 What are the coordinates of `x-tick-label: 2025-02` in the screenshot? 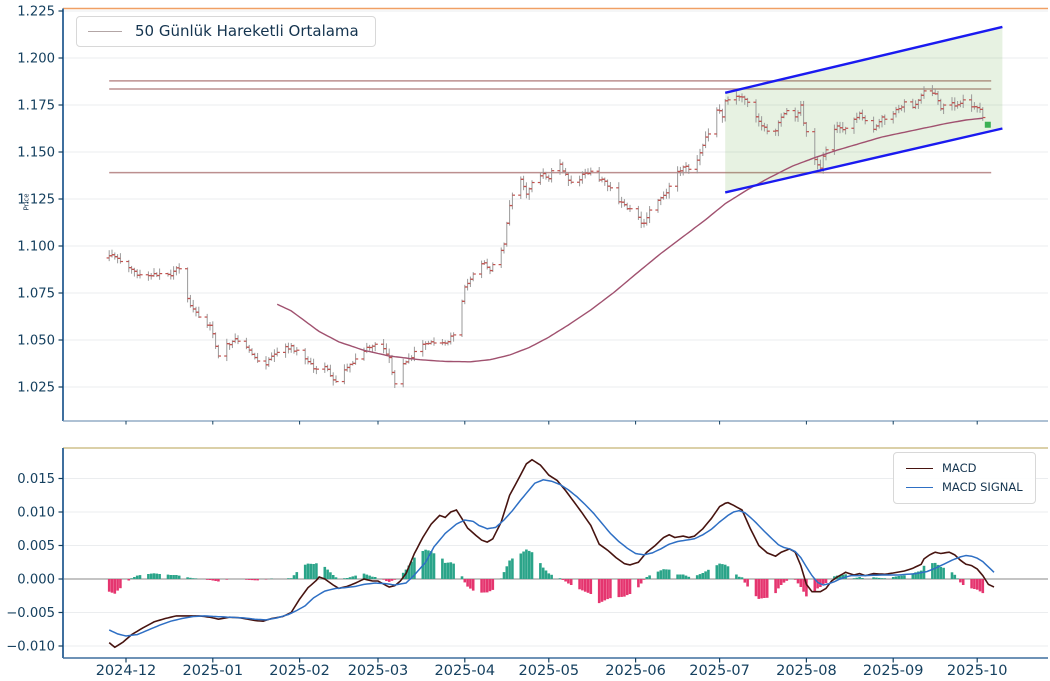 It's located at (299, 671).